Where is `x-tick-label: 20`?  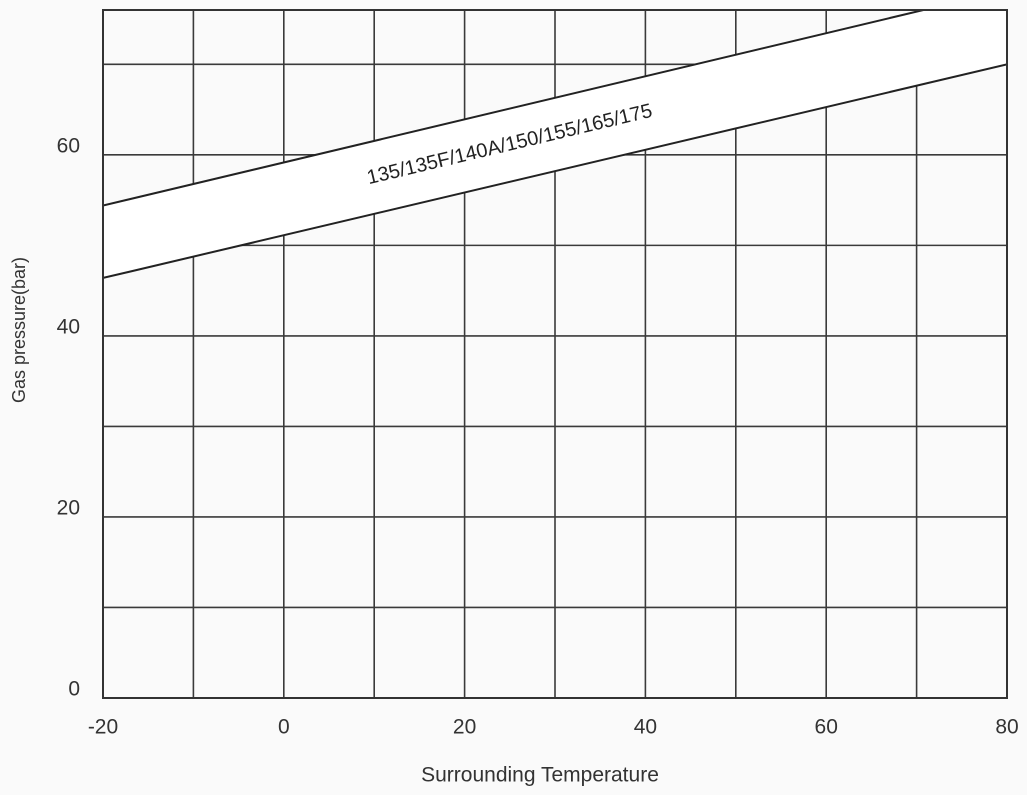 x-tick-label: 20 is located at coordinates (464, 727).